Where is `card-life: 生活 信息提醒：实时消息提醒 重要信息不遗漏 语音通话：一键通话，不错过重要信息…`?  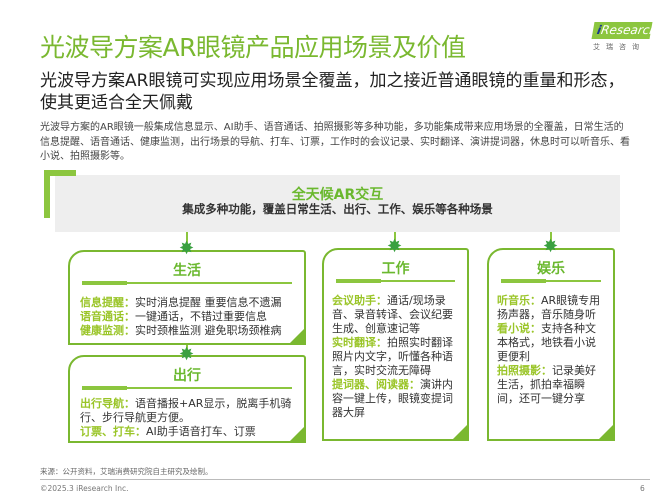 card-life: 生活 信息提醒：实时消息提醒 重要信息不遗漏 语音通话：一键通话，不错过重要信息… is located at coordinates (187, 297).